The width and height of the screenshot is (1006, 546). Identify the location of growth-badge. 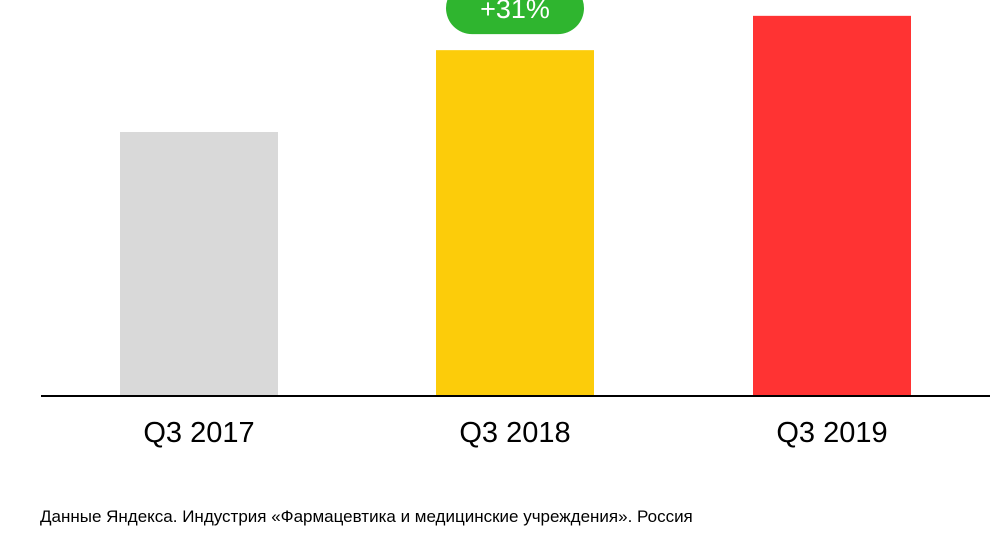
(515, 17).